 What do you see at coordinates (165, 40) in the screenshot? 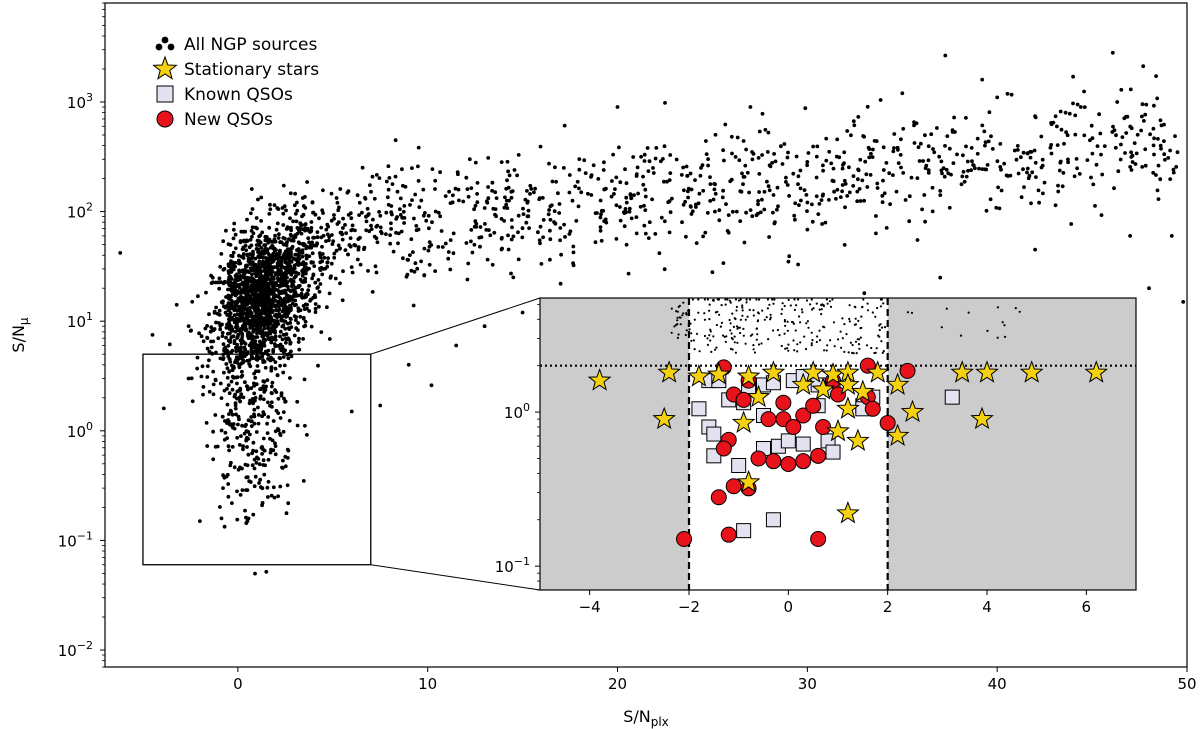
I see `legend-dots-icon` at bounding box center [165, 40].